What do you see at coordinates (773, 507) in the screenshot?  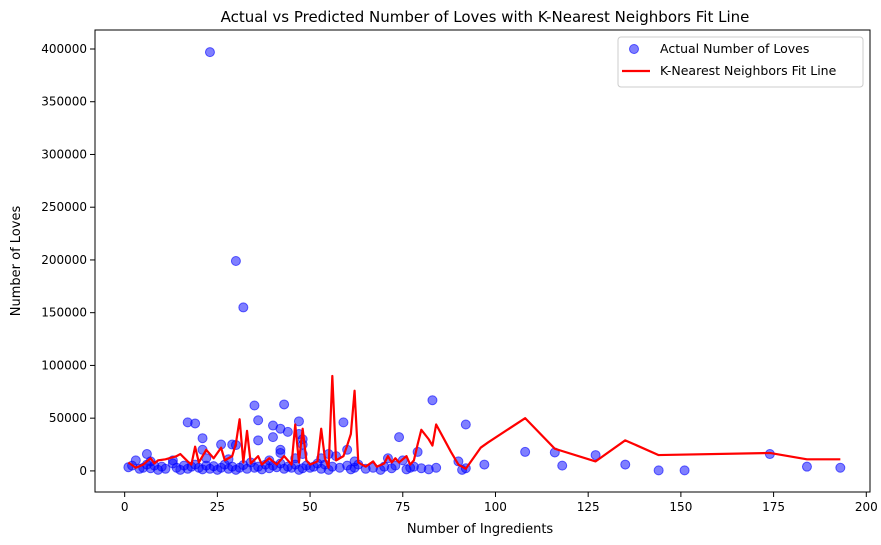 I see `x-tick-label: 175` at bounding box center [773, 507].